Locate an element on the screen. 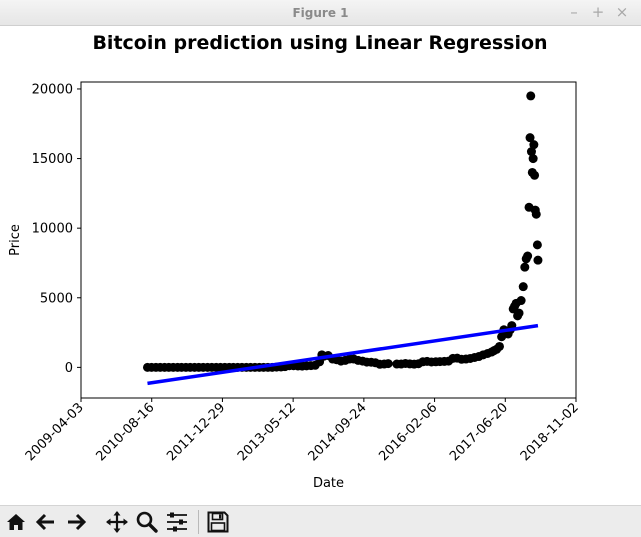 The height and width of the screenshot is (537, 641). x-tick-label: 2018-11-02 is located at coordinates (550, 432).